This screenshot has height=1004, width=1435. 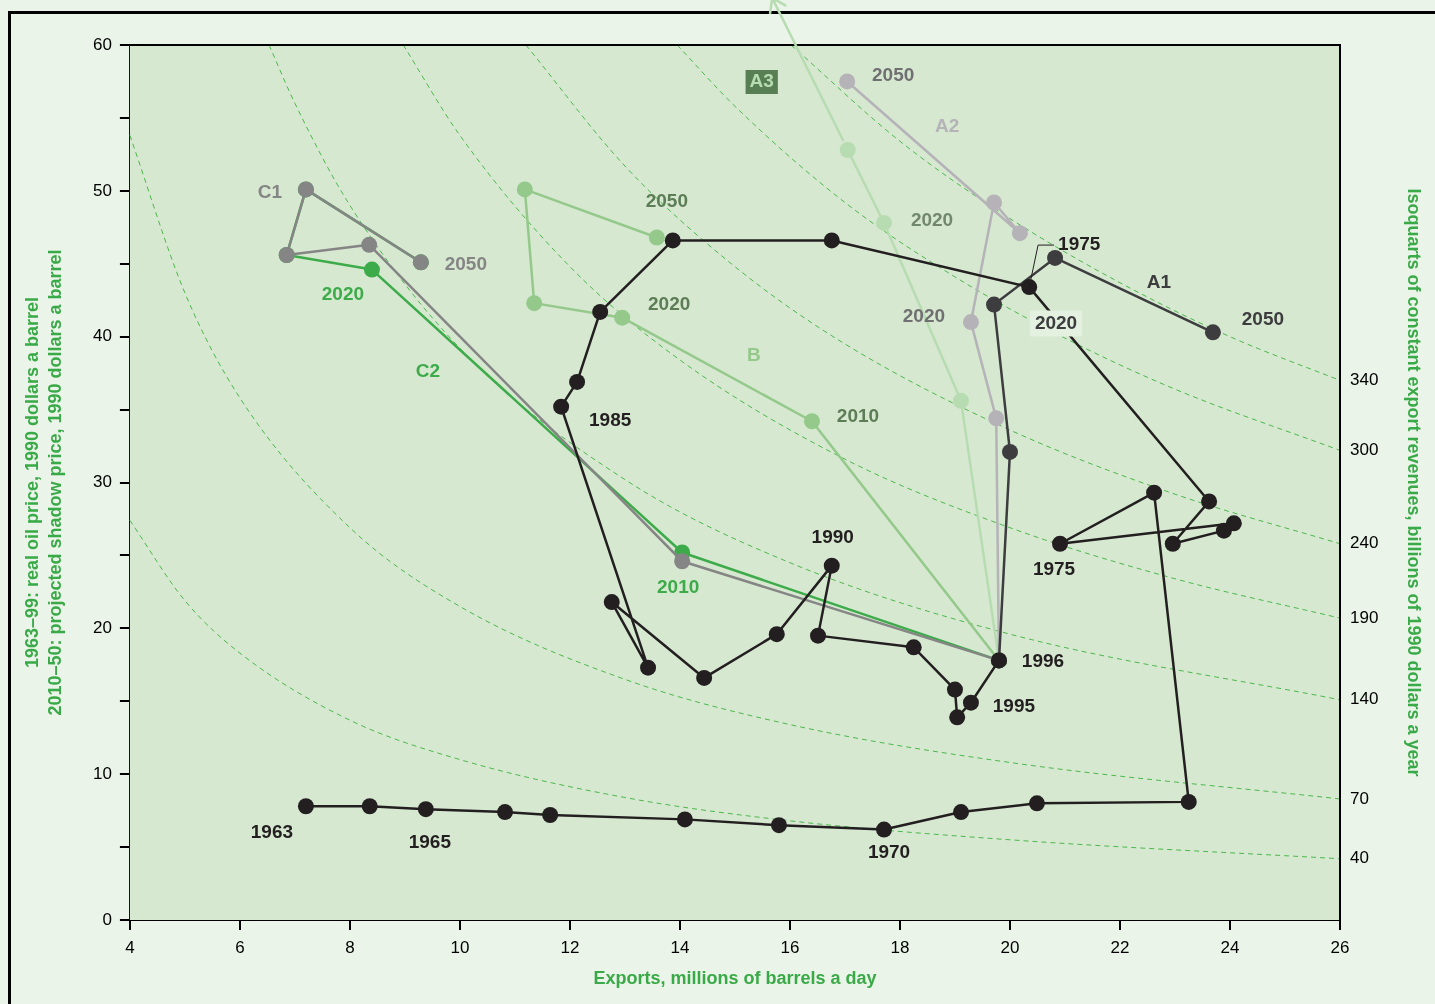 I want to click on series-label: 140, so click(x=1364, y=699).